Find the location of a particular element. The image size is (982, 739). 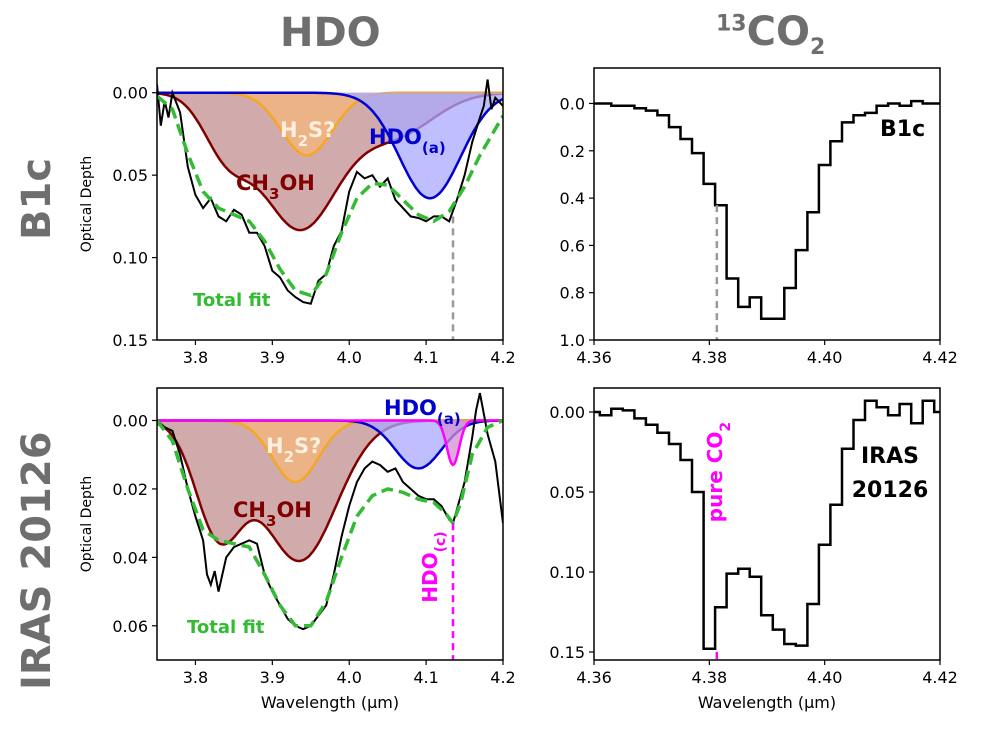

label-iras-line2: 20126 is located at coordinates (890, 490).